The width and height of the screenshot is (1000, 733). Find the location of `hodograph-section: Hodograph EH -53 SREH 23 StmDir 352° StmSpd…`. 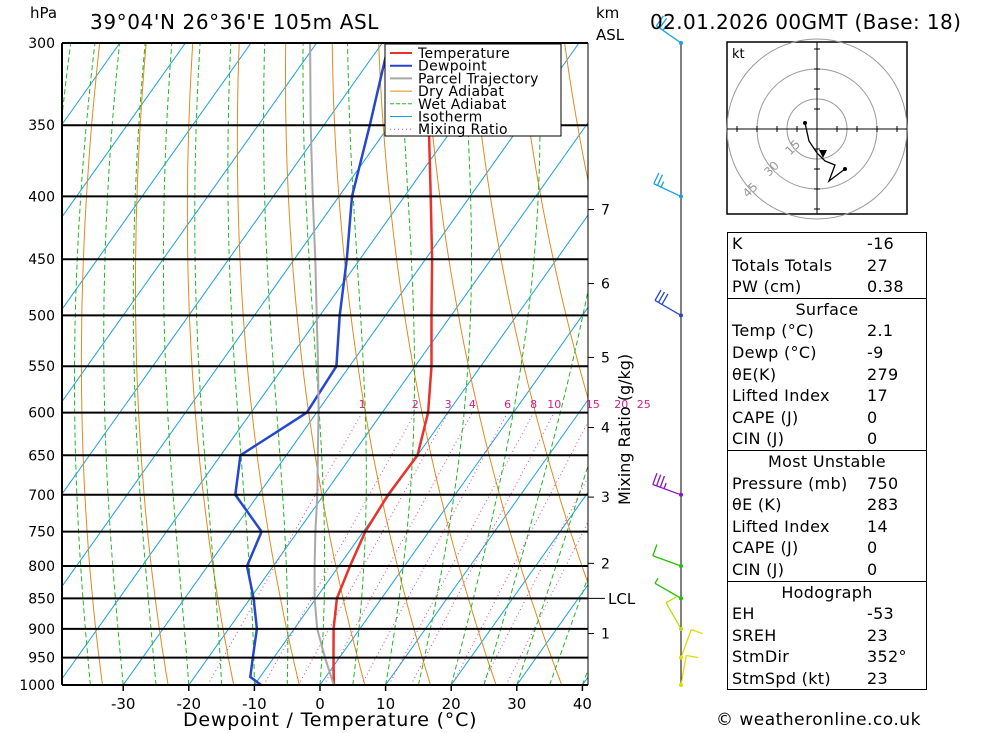

hodograph-section: Hodograph EH -53 SREH 23 StmDir 352° StmSpd… is located at coordinates (827, 635).